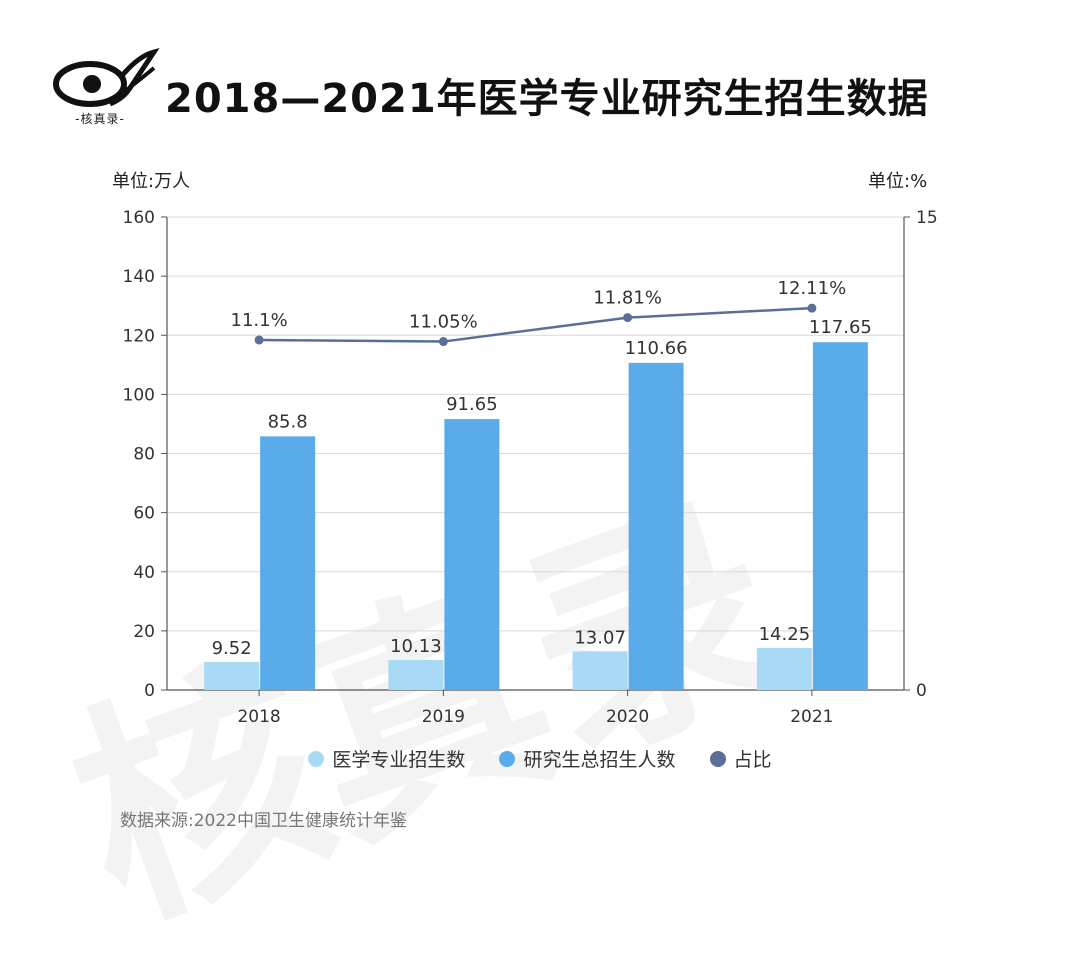 This screenshot has height=980, width=1080. Describe the element at coordinates (399, 760) in the screenshot. I see `legend-label-medical: 医学专业招生数` at that location.